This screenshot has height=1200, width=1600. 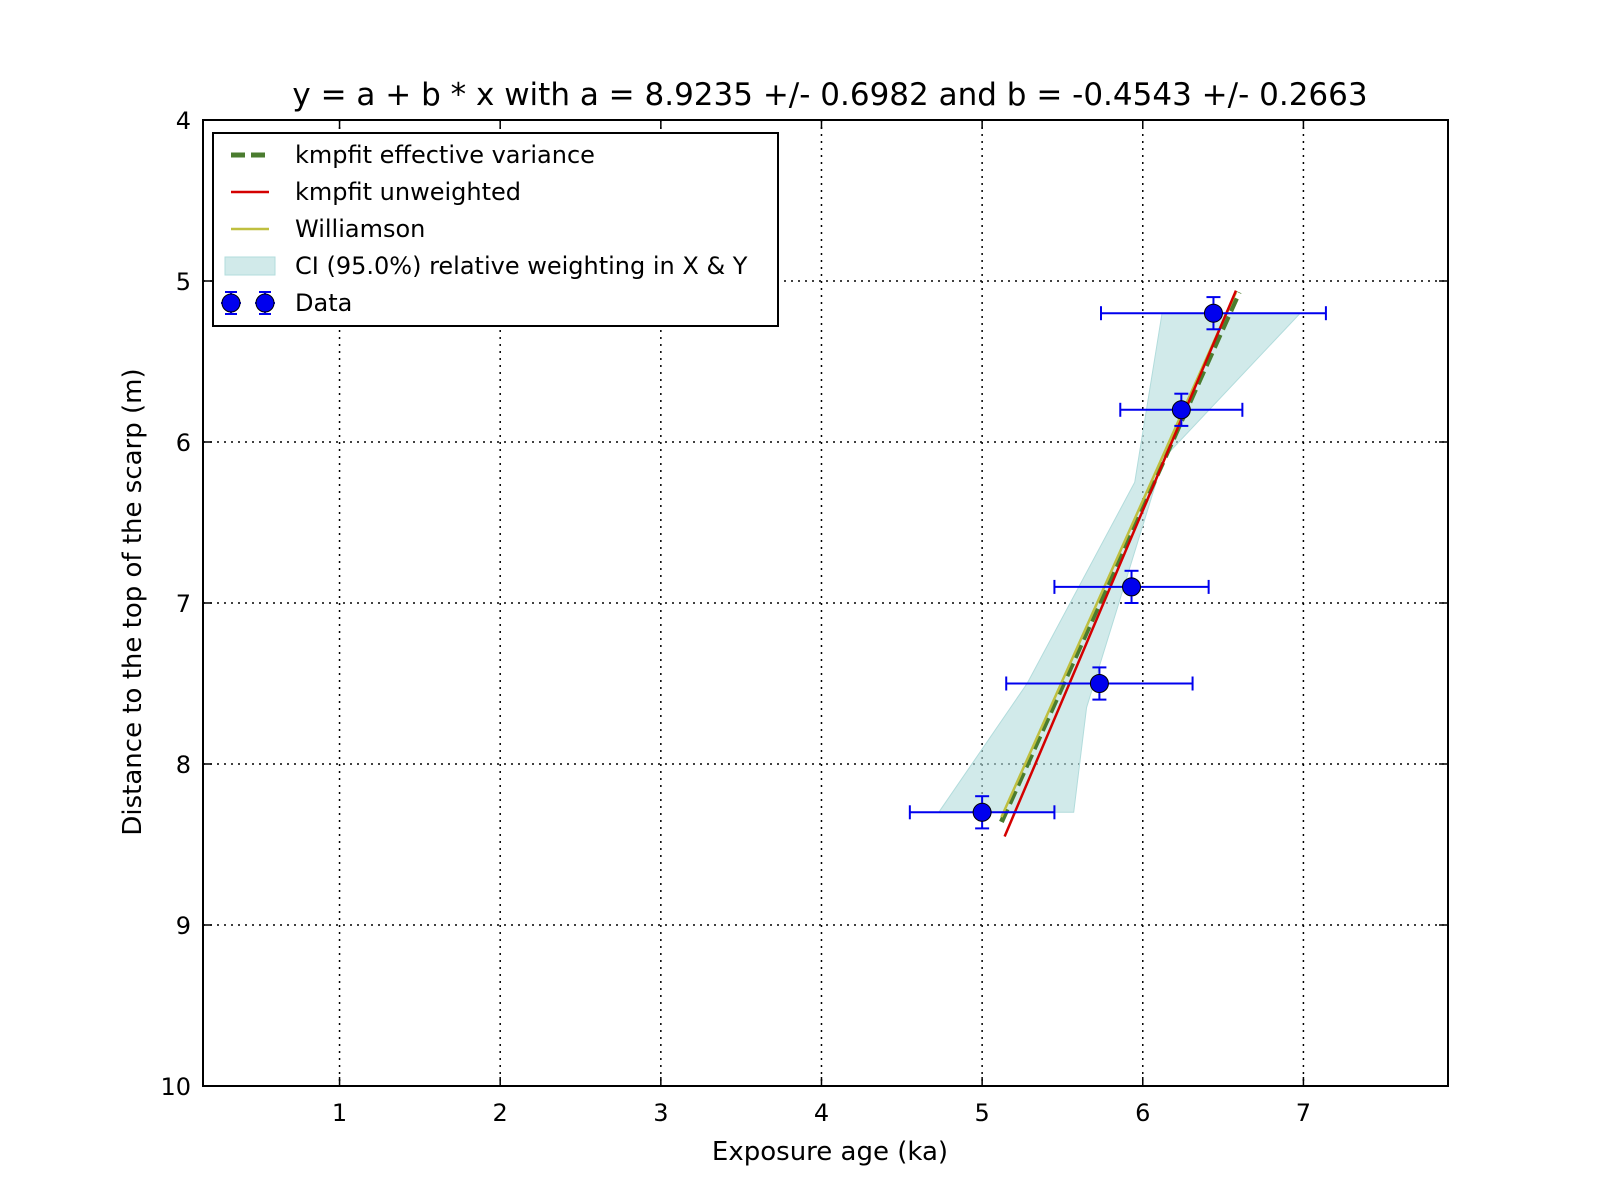 What do you see at coordinates (521, 266) in the screenshot?
I see `legend-label: CI (95.0%) relative weighting in X & Y` at bounding box center [521, 266].